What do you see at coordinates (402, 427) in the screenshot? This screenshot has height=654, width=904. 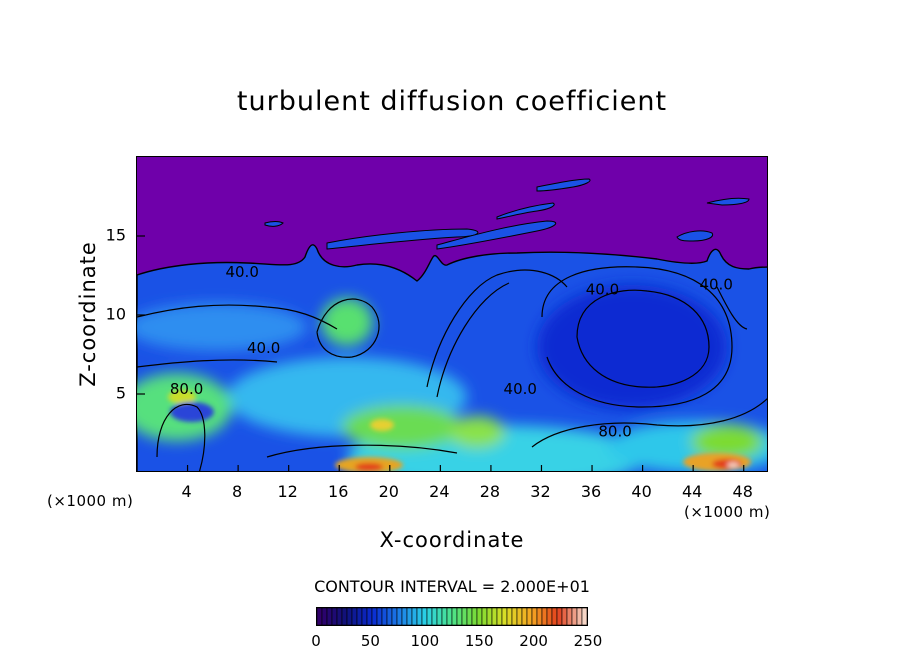 I see `green-region-center` at bounding box center [402, 427].